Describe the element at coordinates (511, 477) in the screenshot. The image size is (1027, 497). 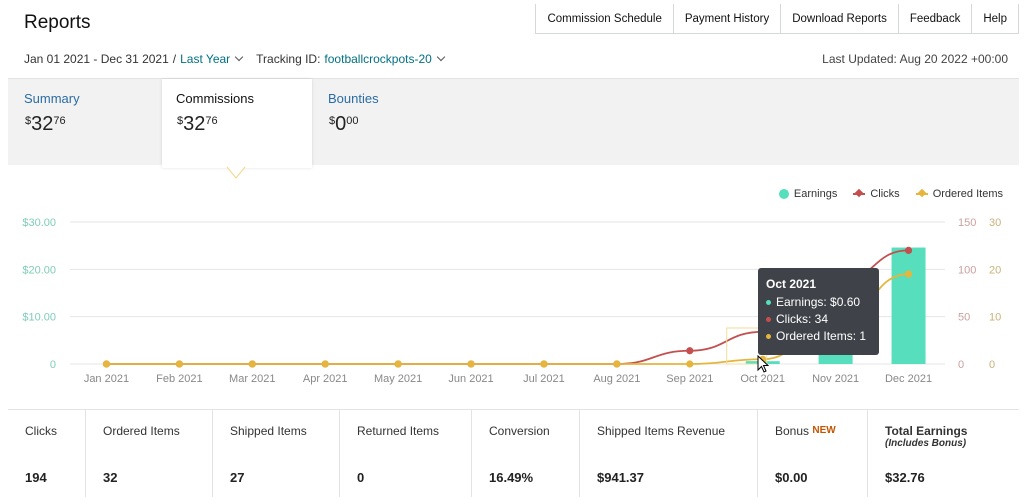
I see `stat-conversion-value: 16.49%` at that location.